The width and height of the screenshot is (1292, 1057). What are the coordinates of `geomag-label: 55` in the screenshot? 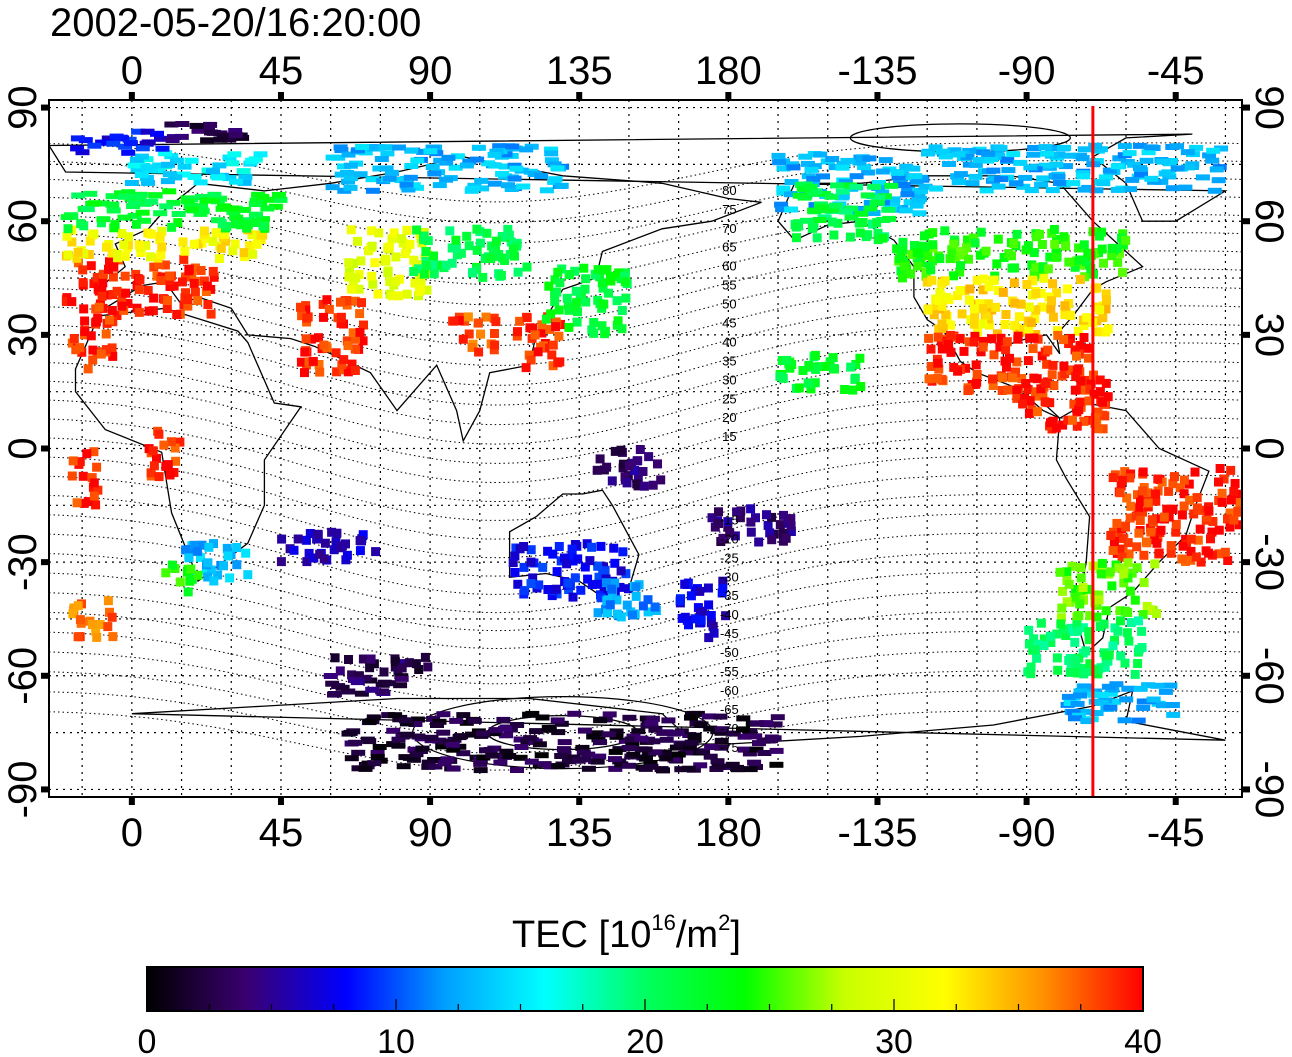 It's located at (729, 285).